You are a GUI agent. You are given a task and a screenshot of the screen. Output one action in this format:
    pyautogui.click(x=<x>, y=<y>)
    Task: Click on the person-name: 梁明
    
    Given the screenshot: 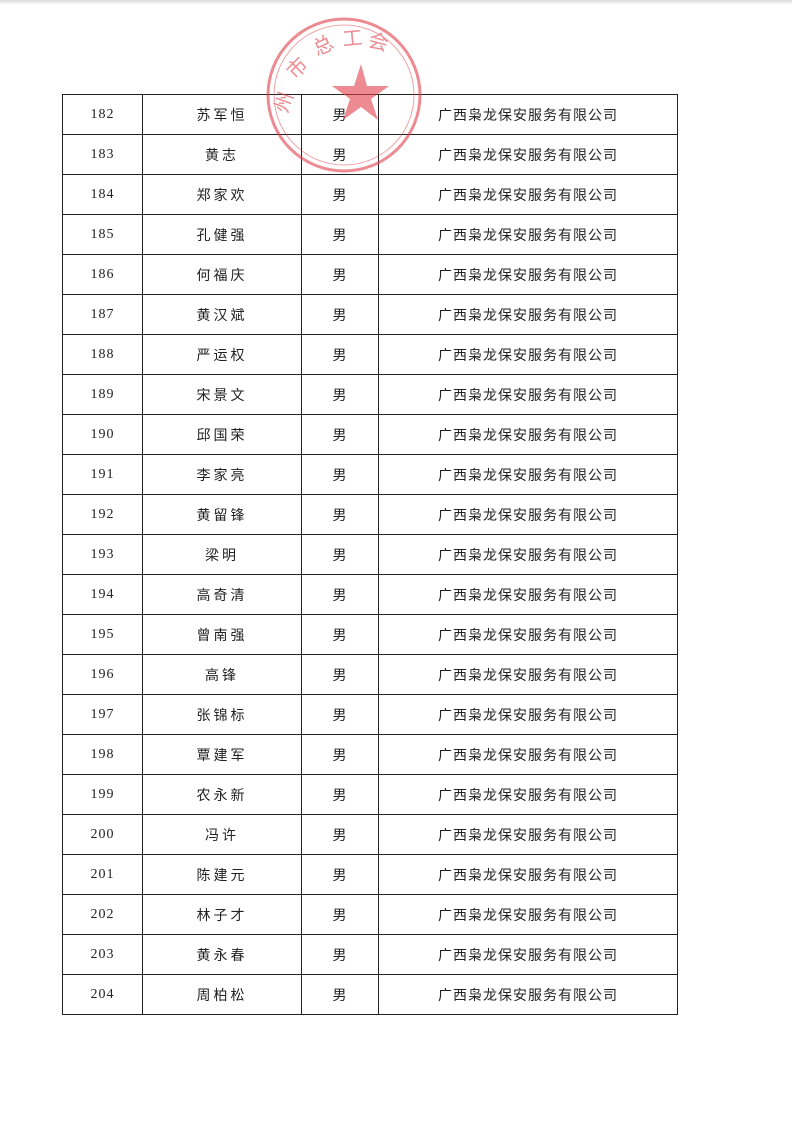 What is the action you would take?
    pyautogui.click(x=222, y=554)
    